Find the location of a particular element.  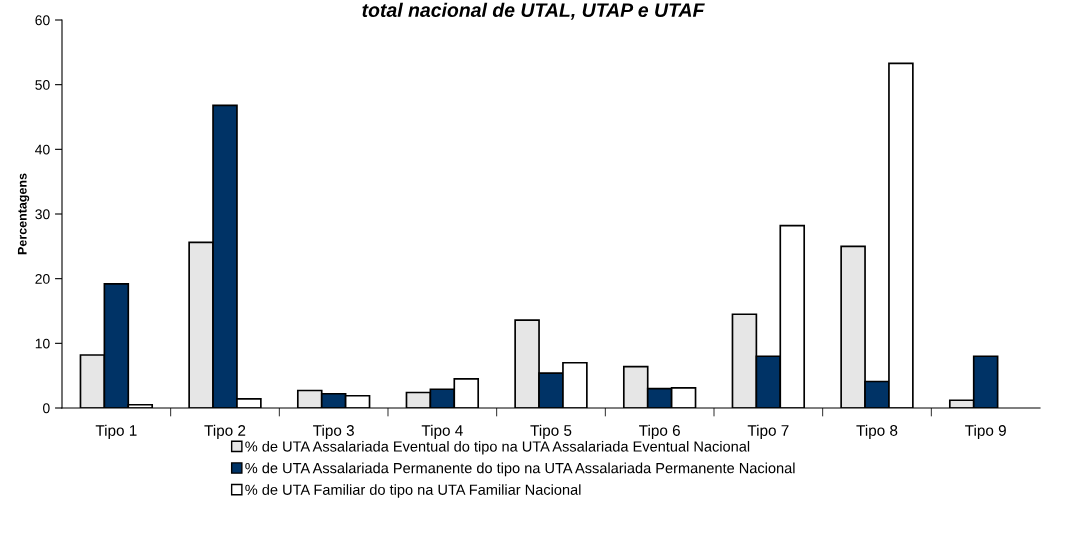

x-tick-label: Tipo 2 is located at coordinates (225, 431).